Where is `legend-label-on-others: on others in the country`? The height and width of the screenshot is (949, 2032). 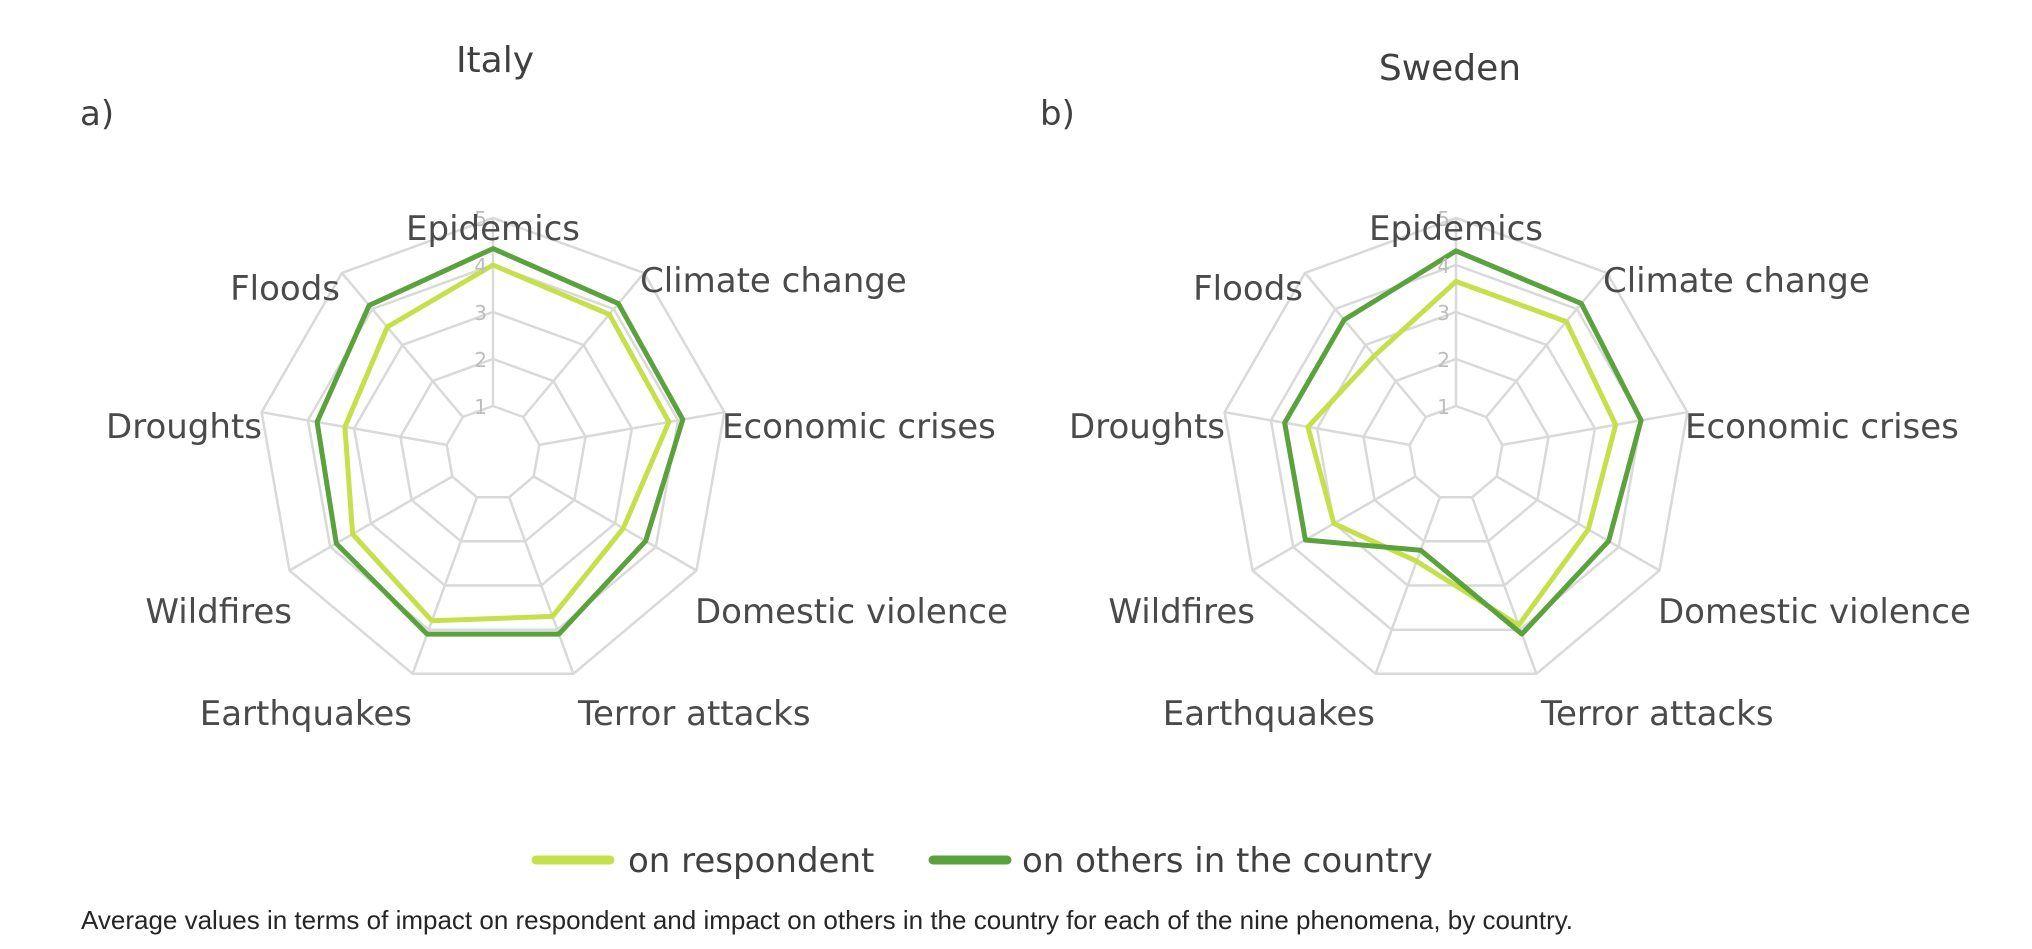
legend-label-on-others: on others in the country is located at coordinates (1227, 861).